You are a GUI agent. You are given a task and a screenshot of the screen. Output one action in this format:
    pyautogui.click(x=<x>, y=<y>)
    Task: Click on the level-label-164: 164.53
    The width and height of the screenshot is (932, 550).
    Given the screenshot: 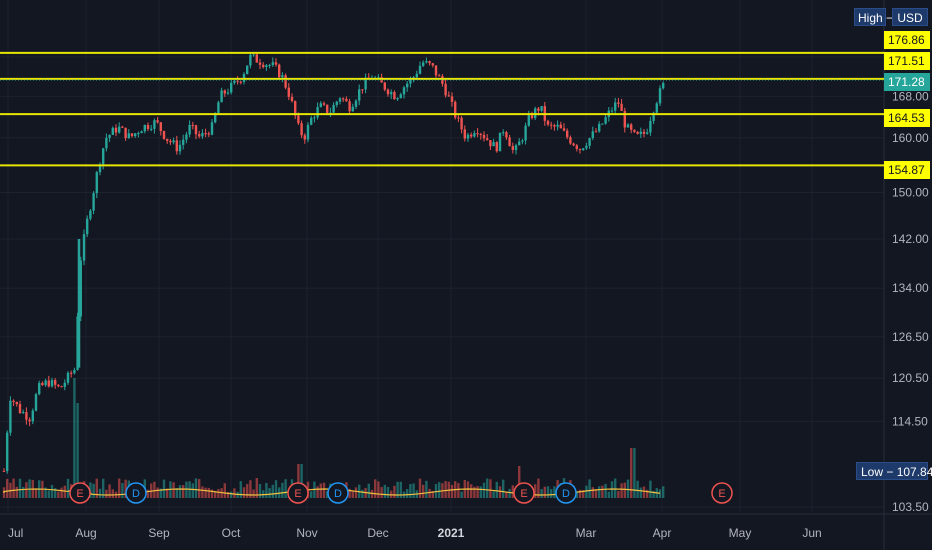 What is the action you would take?
    pyautogui.click(x=907, y=118)
    